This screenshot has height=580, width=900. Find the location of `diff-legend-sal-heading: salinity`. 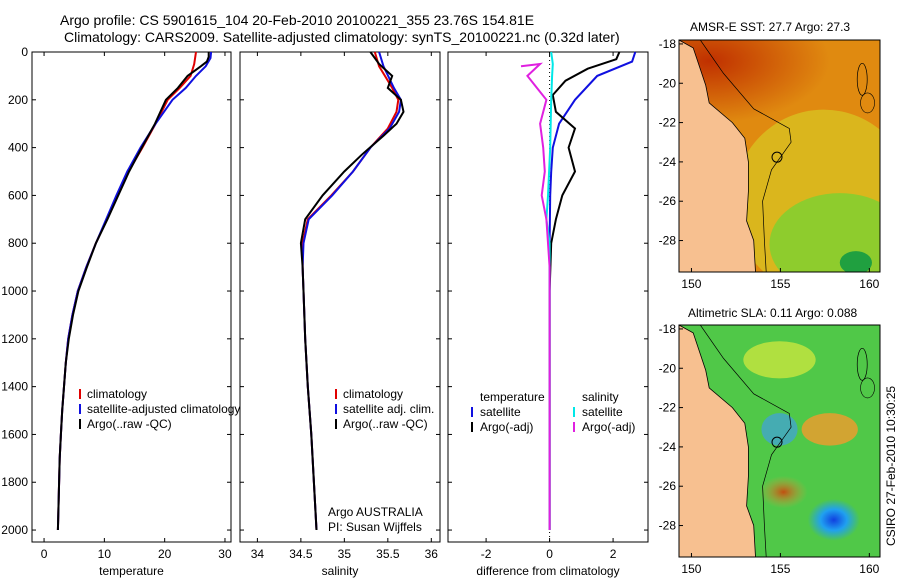

diff-legend-sal-heading: salinity is located at coordinates (600, 397).